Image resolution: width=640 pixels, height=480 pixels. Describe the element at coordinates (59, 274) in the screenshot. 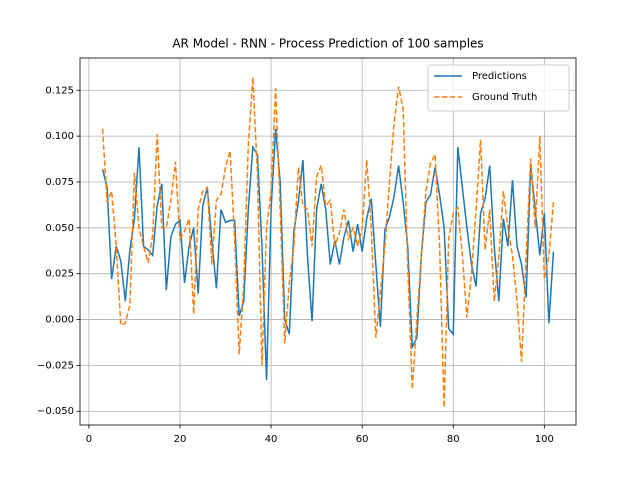

I see `y-tick-label: 0.025` at that location.